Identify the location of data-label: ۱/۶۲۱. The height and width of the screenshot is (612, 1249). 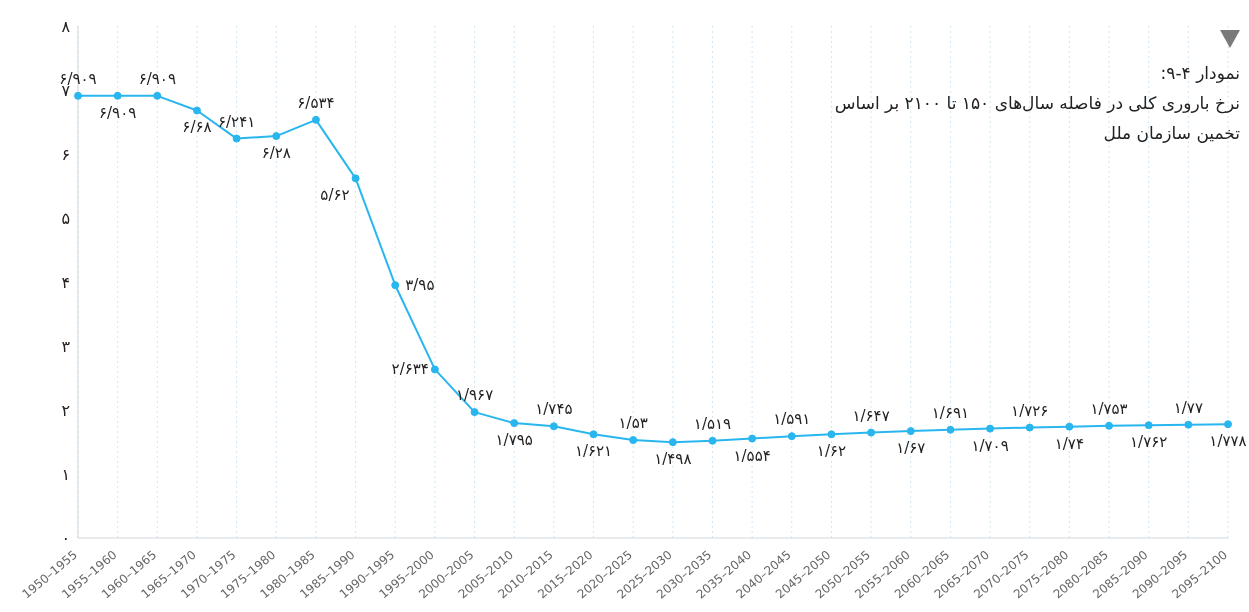
(593, 451).